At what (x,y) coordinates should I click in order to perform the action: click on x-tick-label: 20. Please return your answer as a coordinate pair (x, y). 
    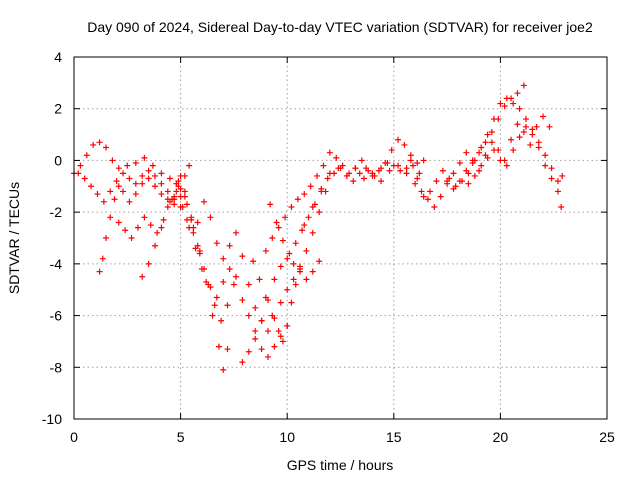
    Looking at the image, I should click on (501, 437).